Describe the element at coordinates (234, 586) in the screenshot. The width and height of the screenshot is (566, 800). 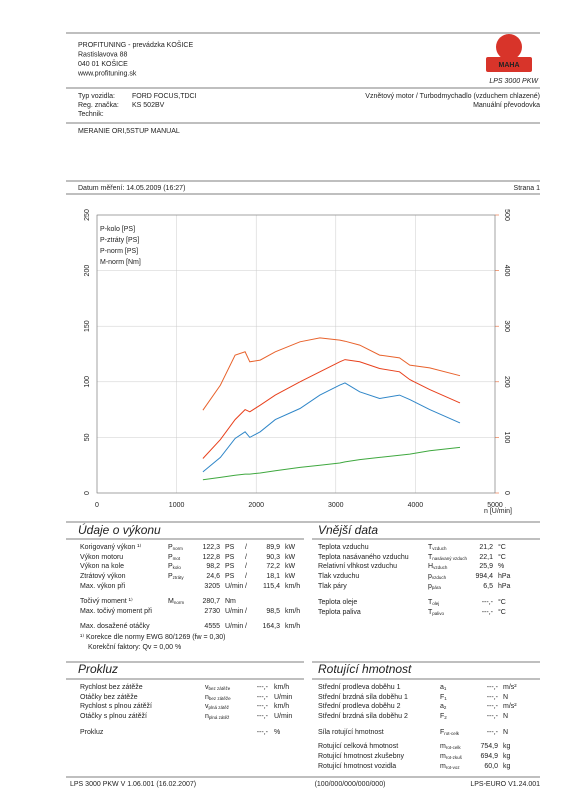
I see `row-unit: U/min` at that location.